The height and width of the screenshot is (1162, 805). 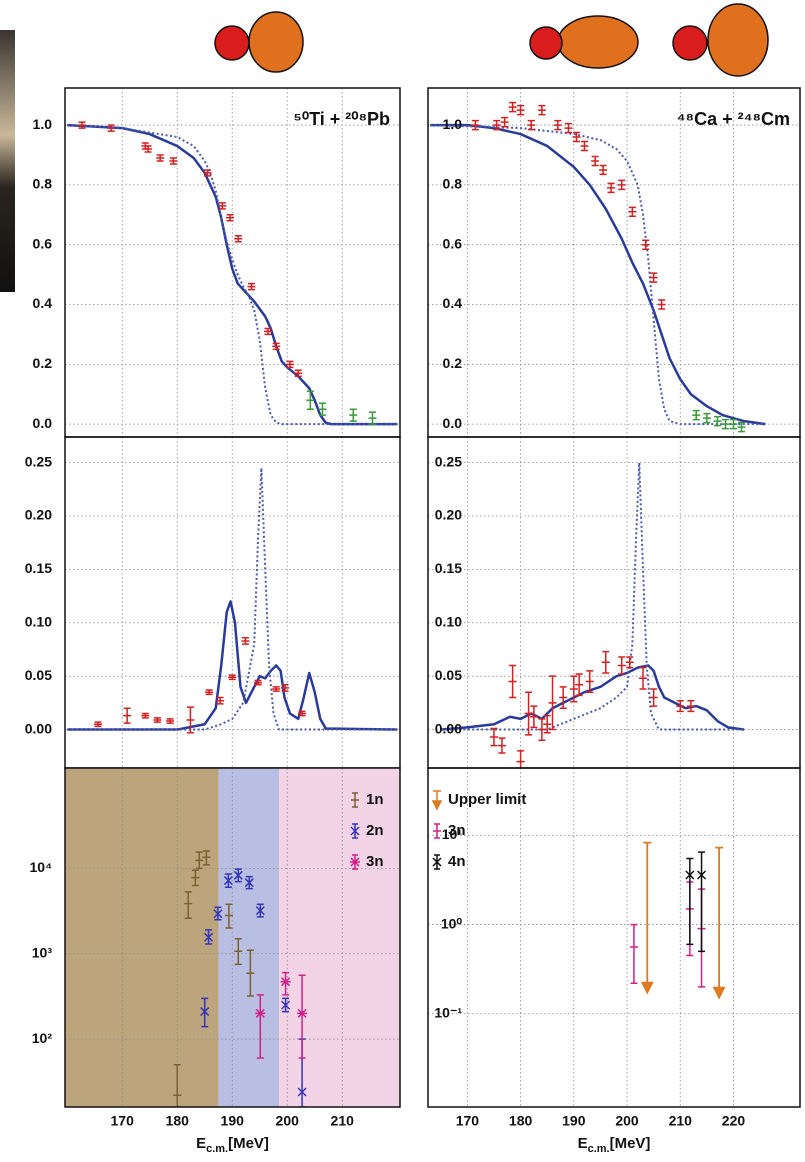 I want to click on x-axis-label-unit: [MeV], so click(x=630, y=1143).